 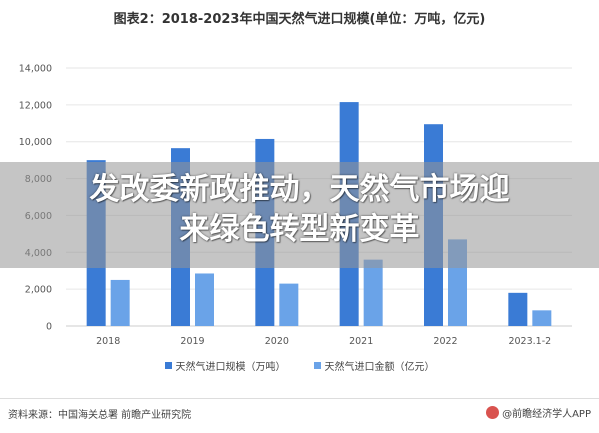 I want to click on chart-title: 图表2：2018-2023年中国天然气进口规模(单位：万吨，亿元), so click(x=299, y=19).